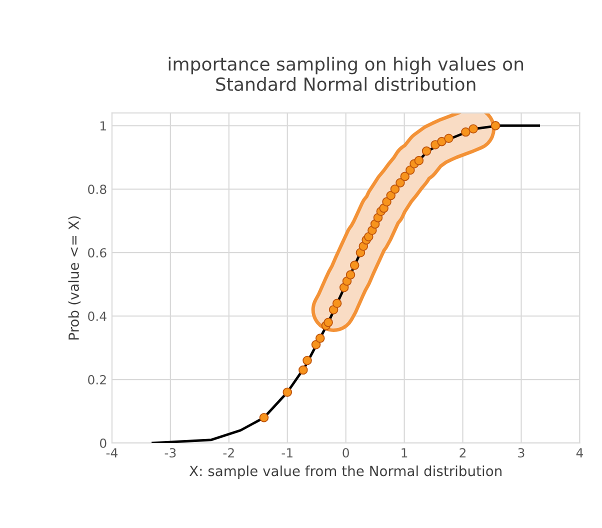 The height and width of the screenshot is (528, 602). I want to click on x-tick-label: -2, so click(228, 453).